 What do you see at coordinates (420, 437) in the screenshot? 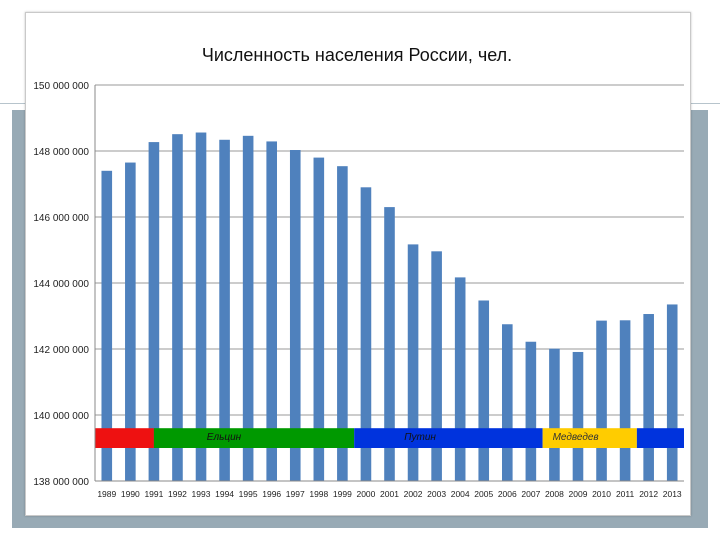
I see `era-label: Путин` at bounding box center [420, 437].